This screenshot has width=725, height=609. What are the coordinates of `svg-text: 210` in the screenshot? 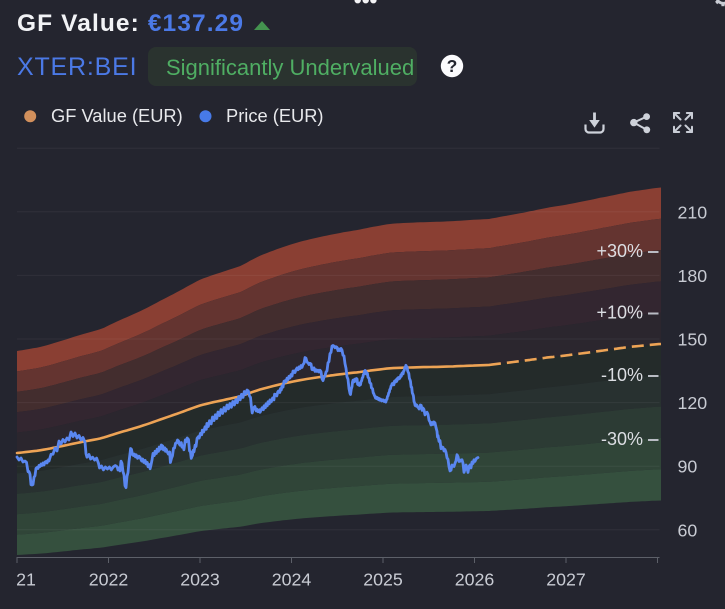 It's located at (693, 212).